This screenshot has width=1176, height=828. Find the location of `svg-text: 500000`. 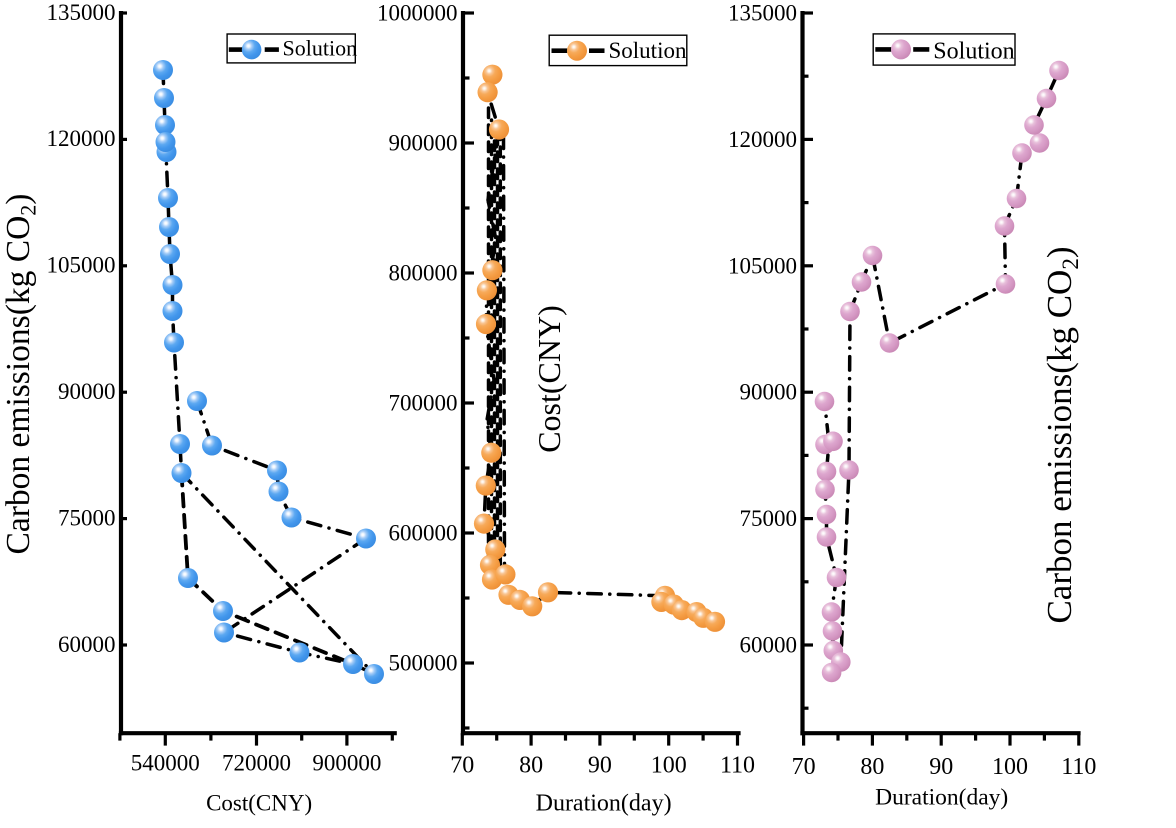

svg-text: 500000 is located at coordinates (423, 663).